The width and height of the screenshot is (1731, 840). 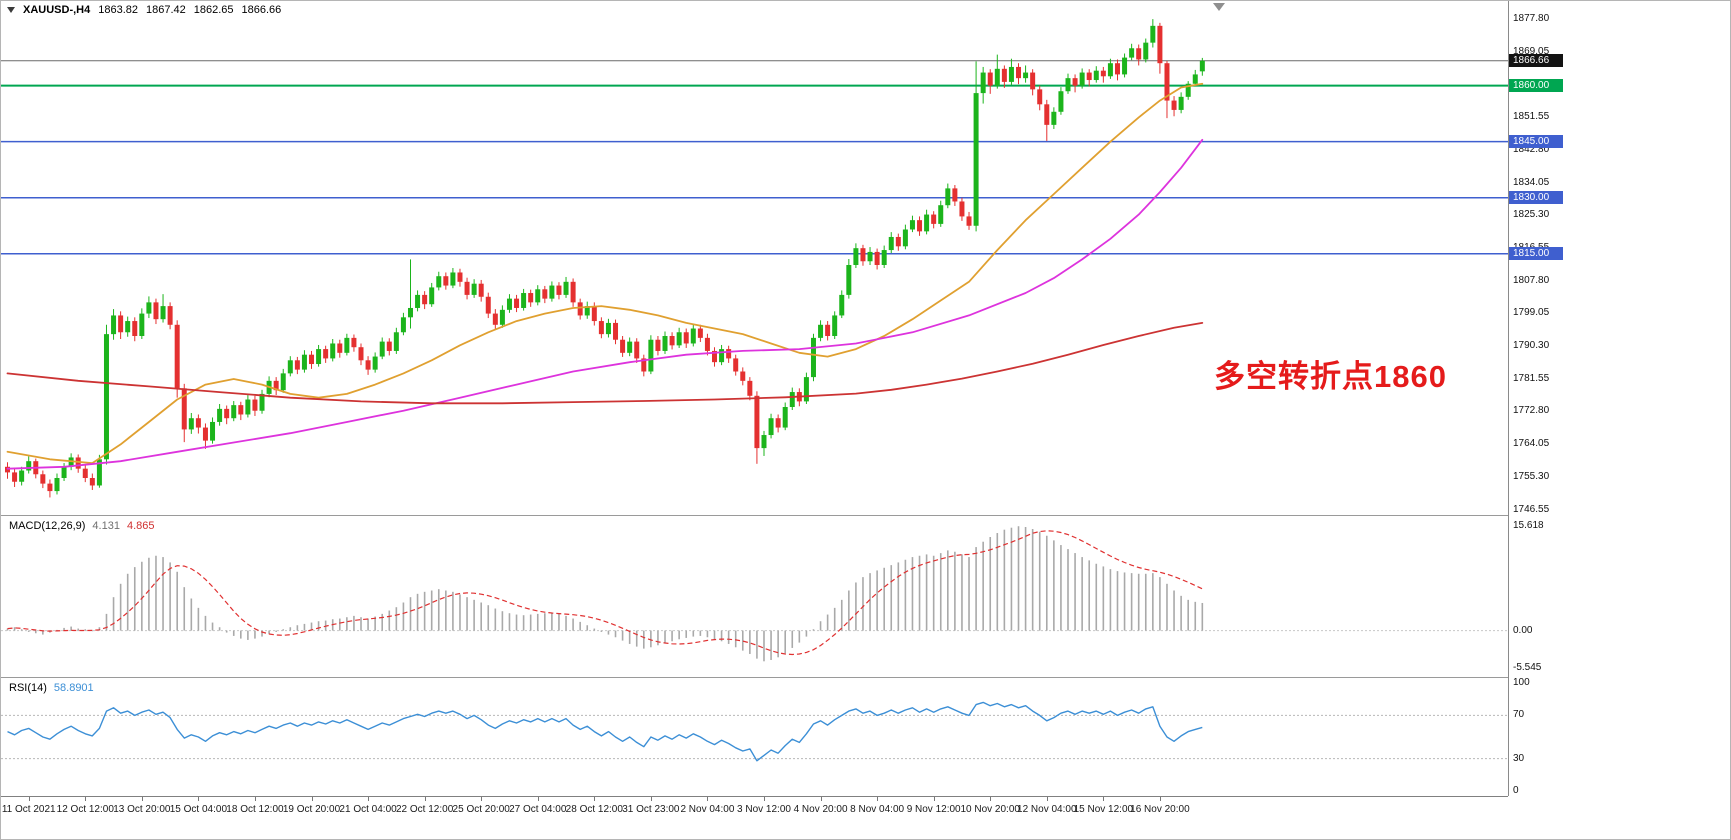 I want to click on macd-tick-label: -5.545, so click(x=1527, y=667).